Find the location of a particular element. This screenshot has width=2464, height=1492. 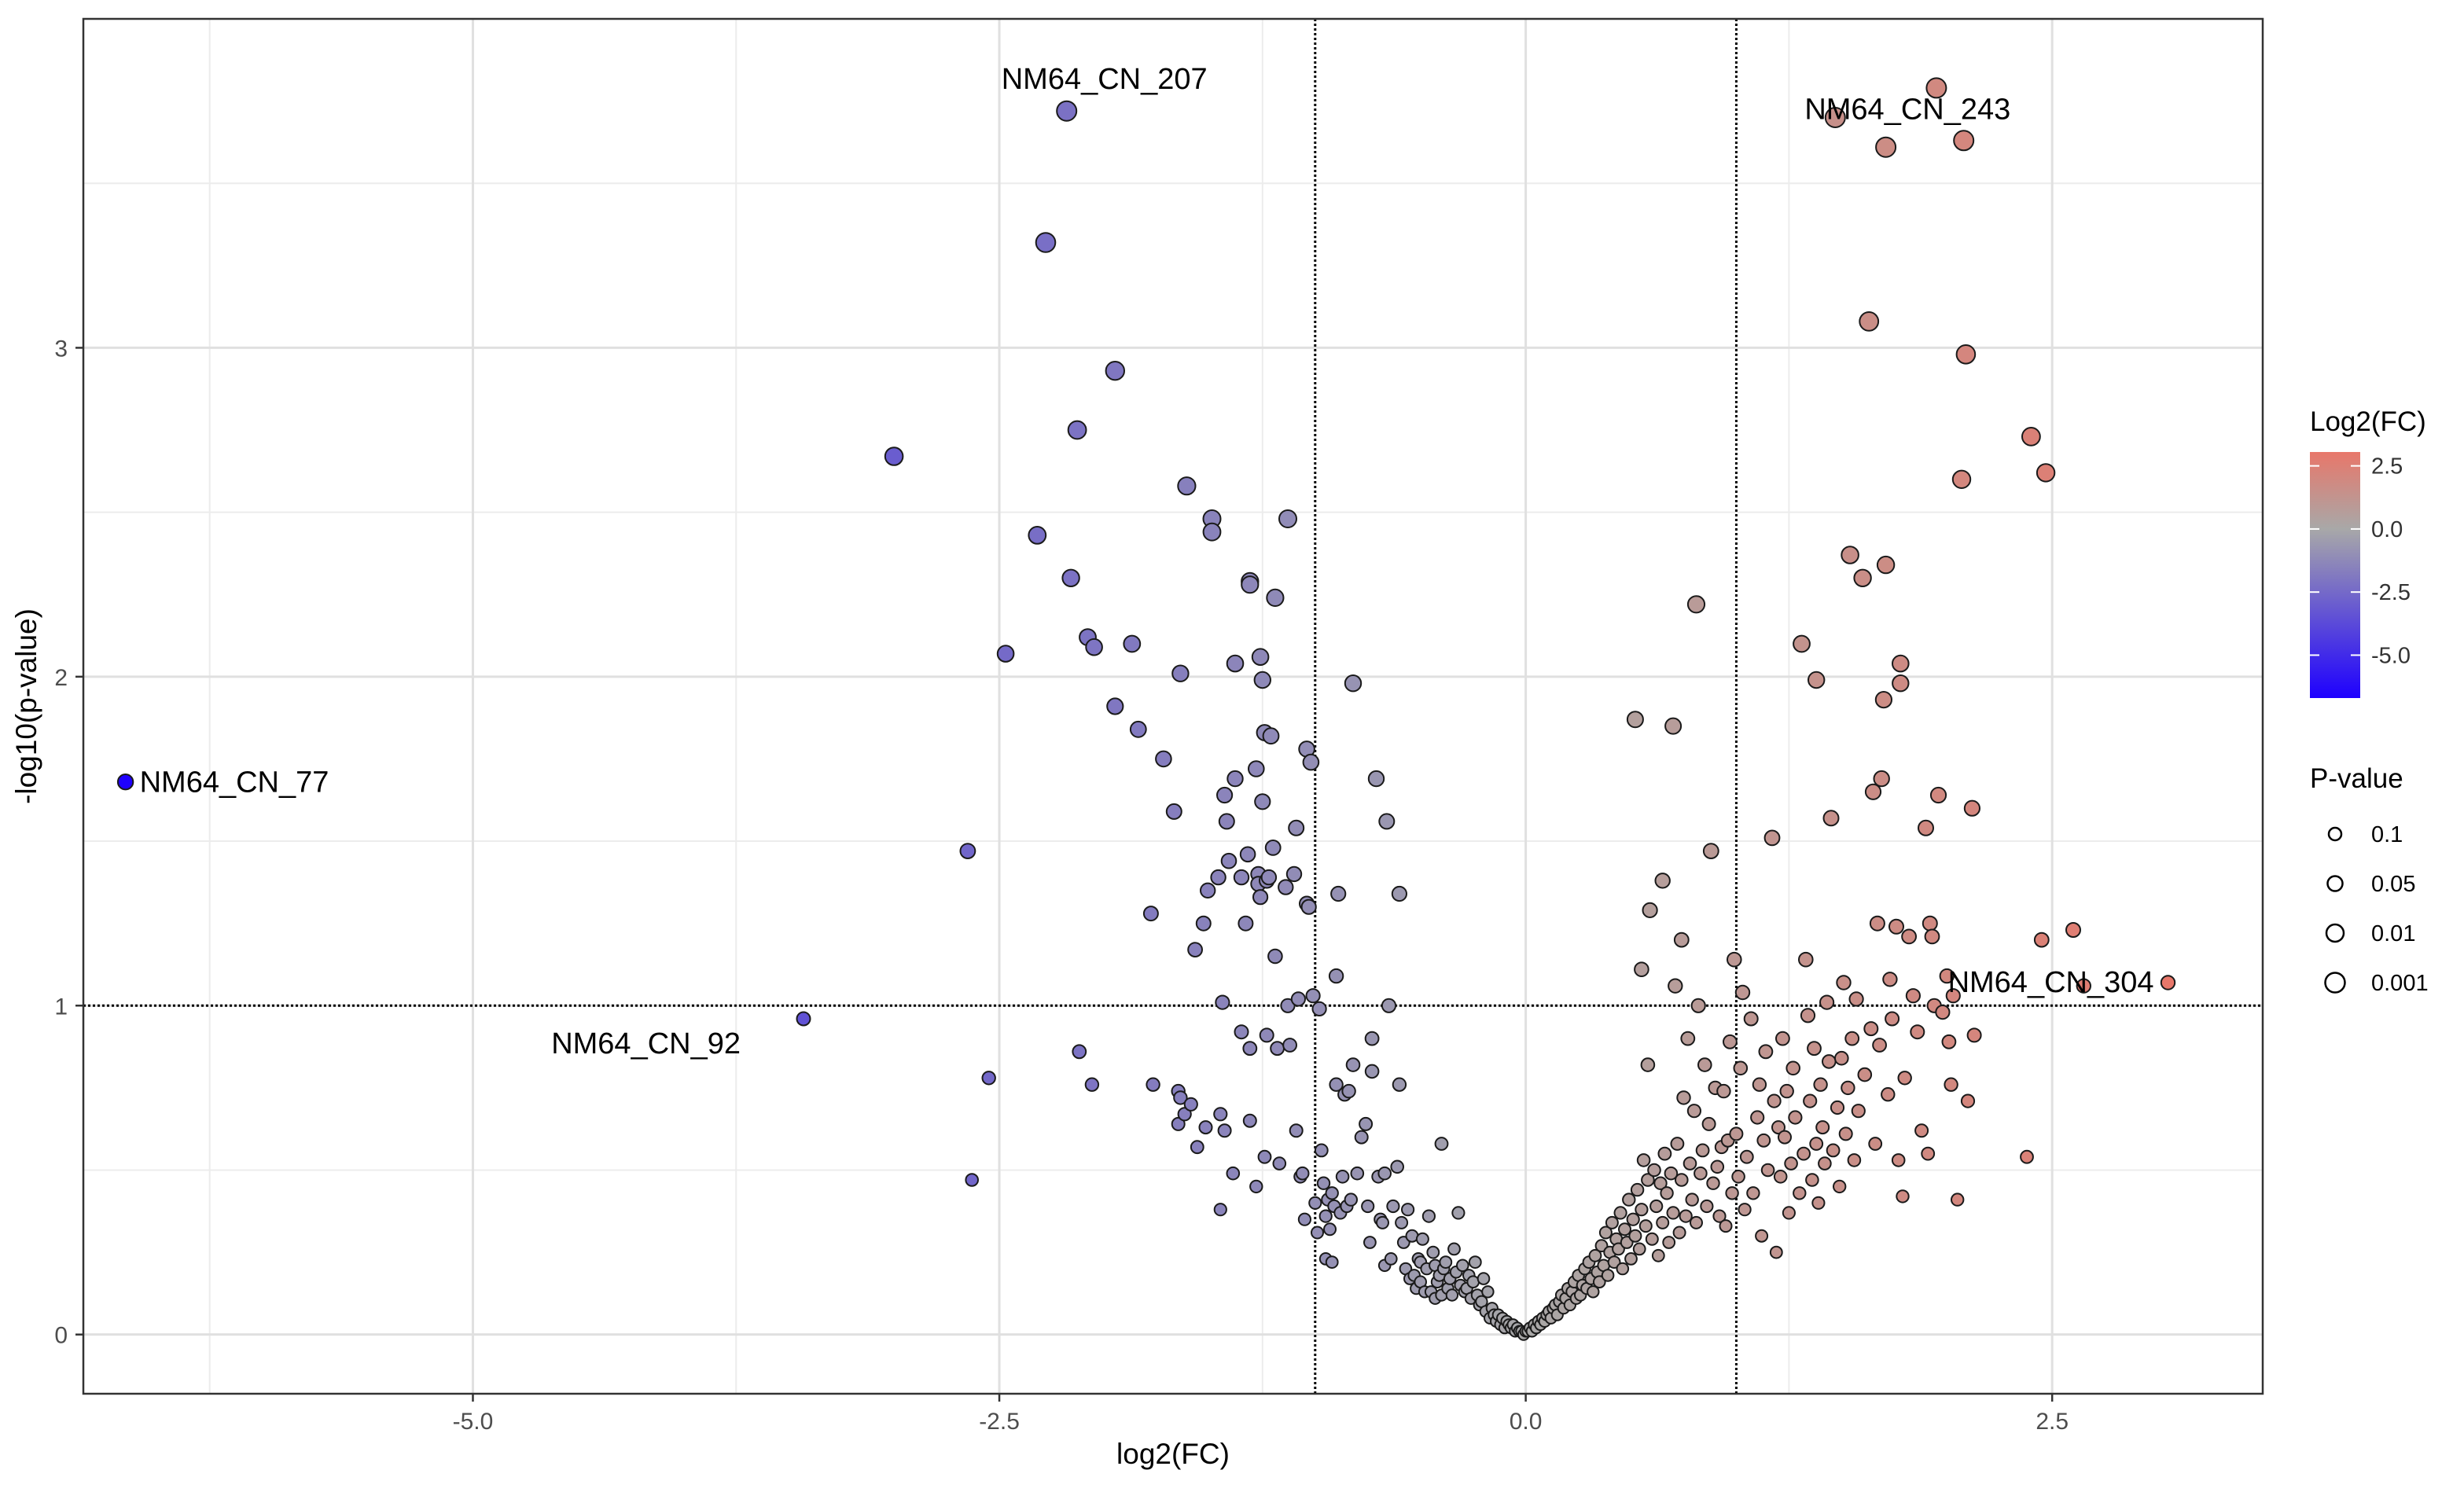

point-label: NM64_CN_92 is located at coordinates (646, 1043).